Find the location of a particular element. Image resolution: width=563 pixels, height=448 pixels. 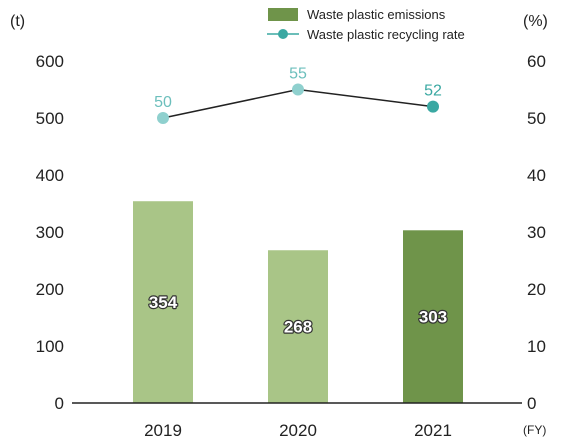

x-axis-unit: (FY) is located at coordinates (534, 430).